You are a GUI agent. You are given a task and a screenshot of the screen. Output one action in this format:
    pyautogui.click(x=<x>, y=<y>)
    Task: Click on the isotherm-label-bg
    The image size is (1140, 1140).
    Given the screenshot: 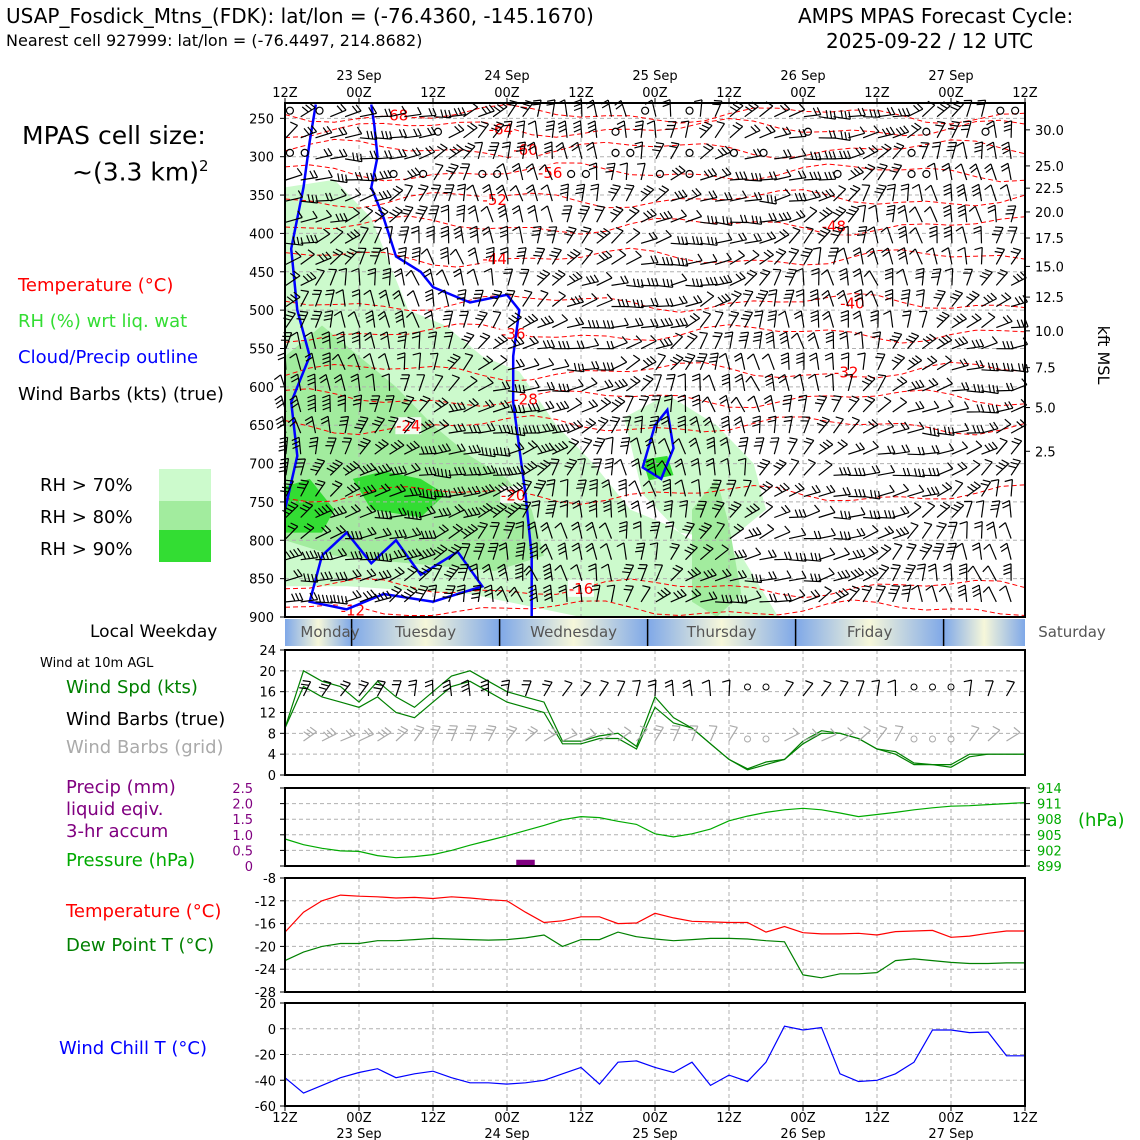 What is the action you would take?
    pyautogui.click(x=513, y=495)
    